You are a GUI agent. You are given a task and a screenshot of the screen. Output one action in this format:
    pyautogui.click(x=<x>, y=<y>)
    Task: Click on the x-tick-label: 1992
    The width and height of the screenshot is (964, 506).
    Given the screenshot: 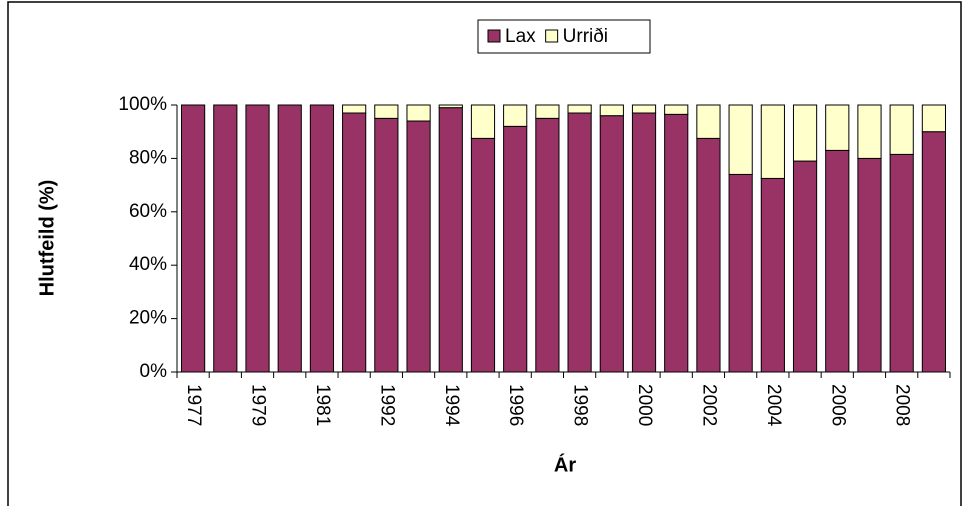 What is the action you would take?
    pyautogui.click(x=386, y=405)
    